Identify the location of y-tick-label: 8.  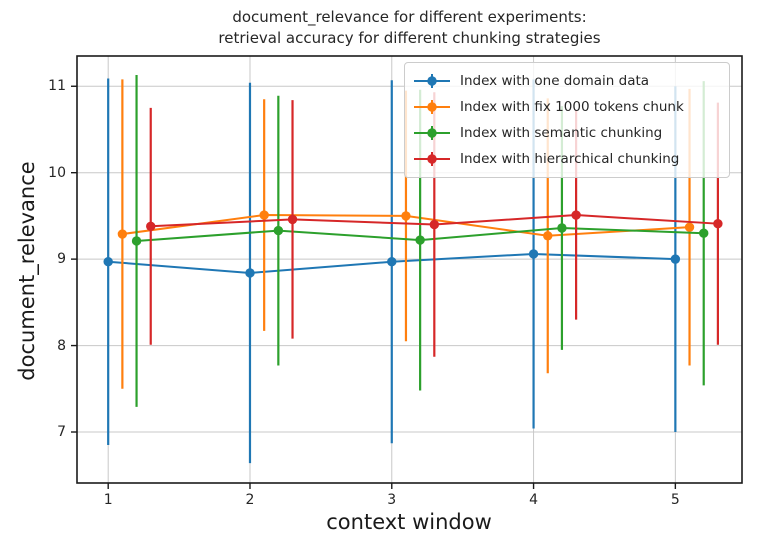
(61, 345).